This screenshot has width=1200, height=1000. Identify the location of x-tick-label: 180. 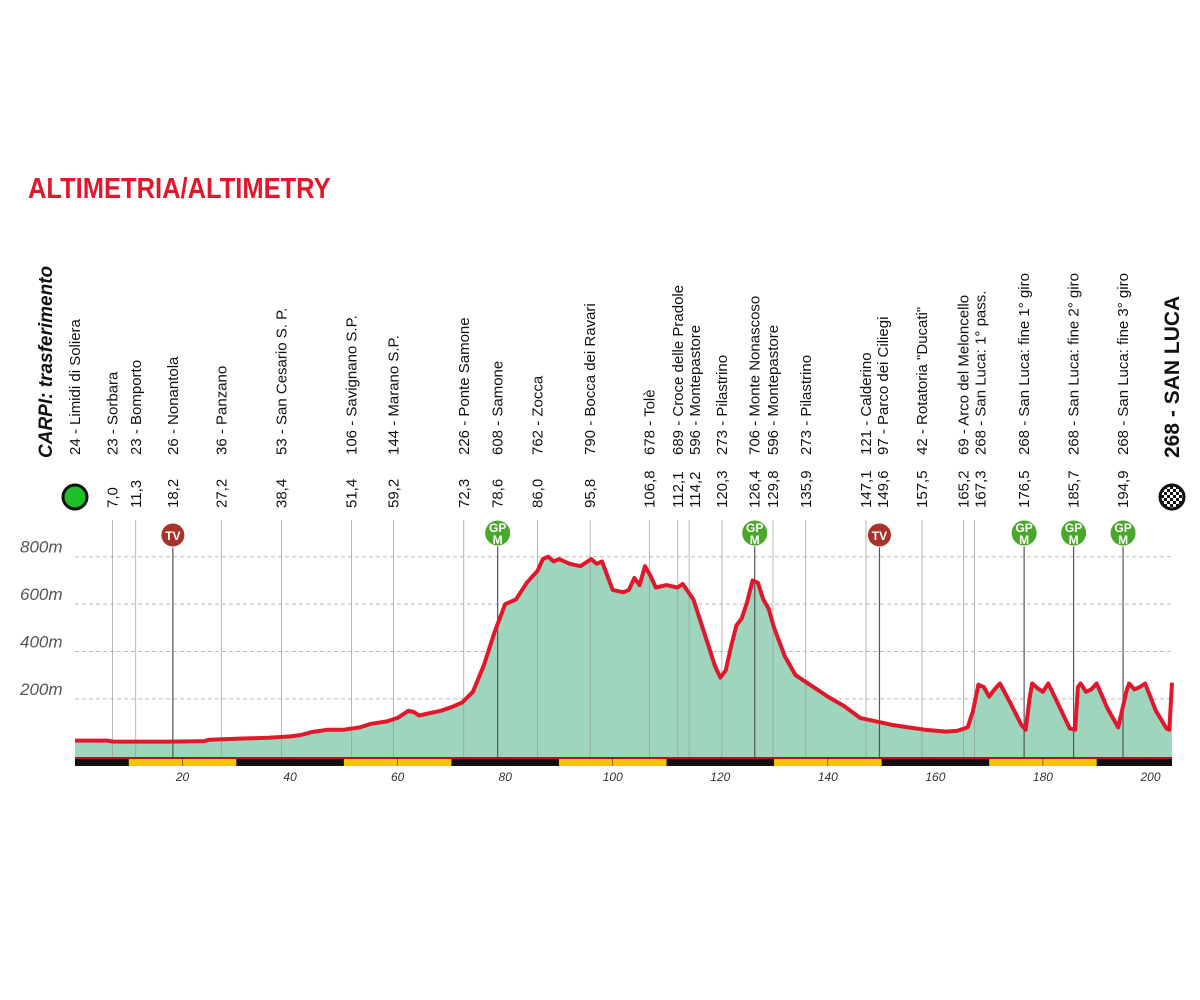
(1043, 777).